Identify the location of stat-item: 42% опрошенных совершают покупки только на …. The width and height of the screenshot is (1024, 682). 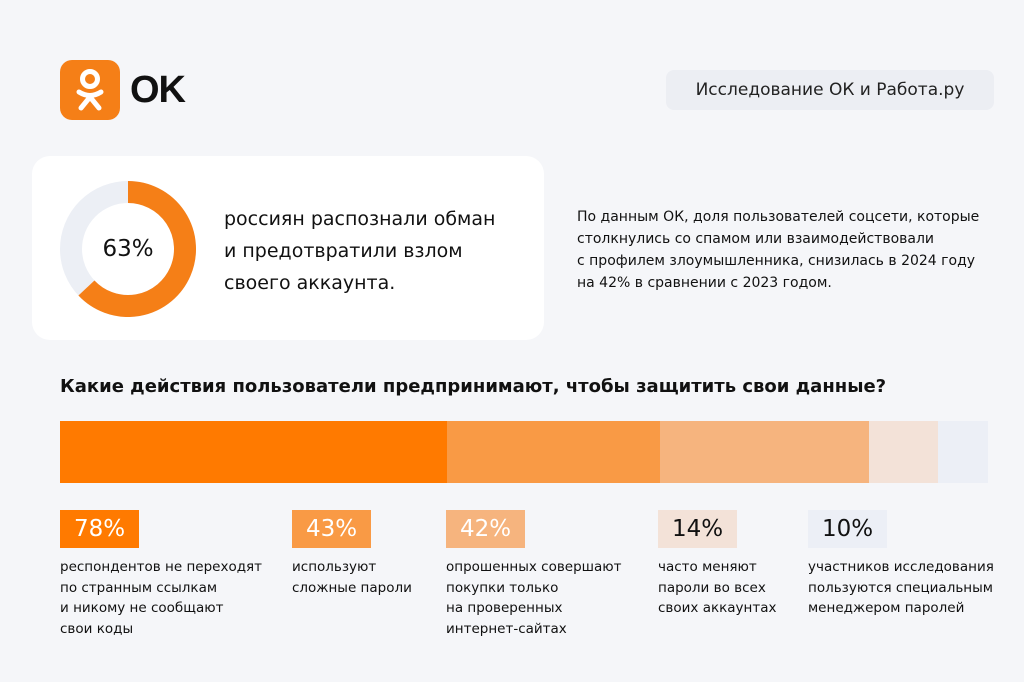
(534, 574).